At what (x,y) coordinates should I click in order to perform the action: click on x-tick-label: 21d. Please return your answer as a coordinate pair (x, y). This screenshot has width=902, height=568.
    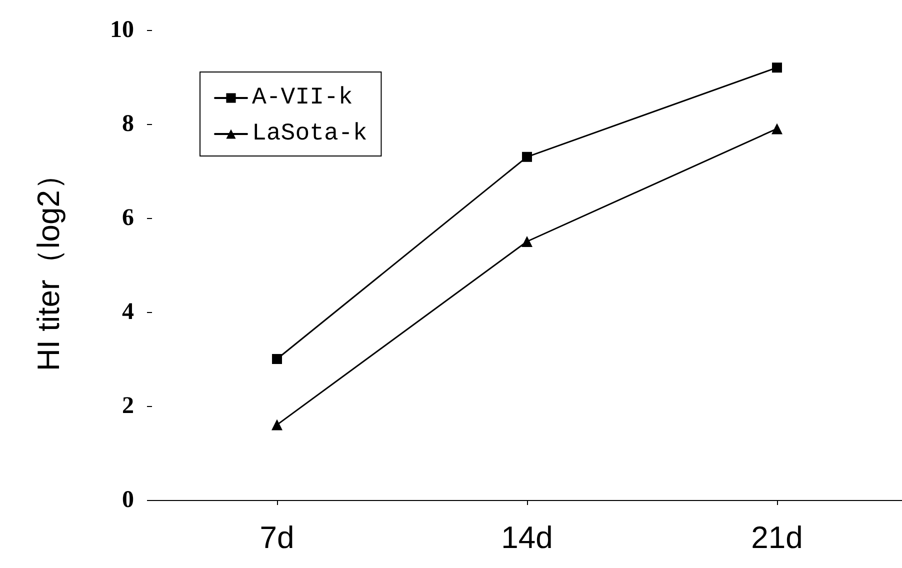
    Looking at the image, I should click on (777, 537).